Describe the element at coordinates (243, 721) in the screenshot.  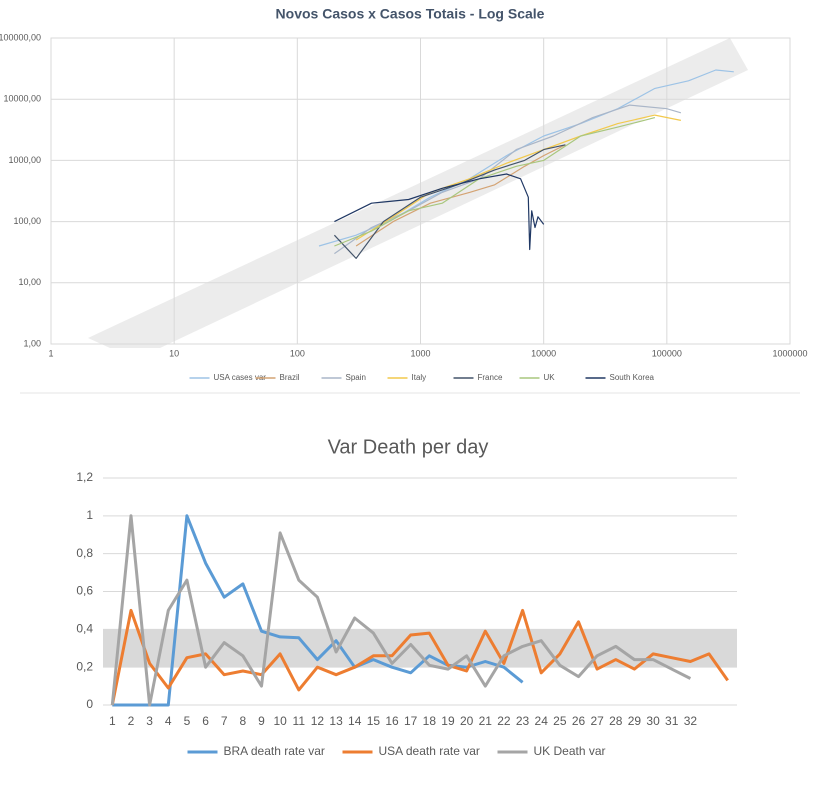
I see `x-tick-label: 8` at that location.